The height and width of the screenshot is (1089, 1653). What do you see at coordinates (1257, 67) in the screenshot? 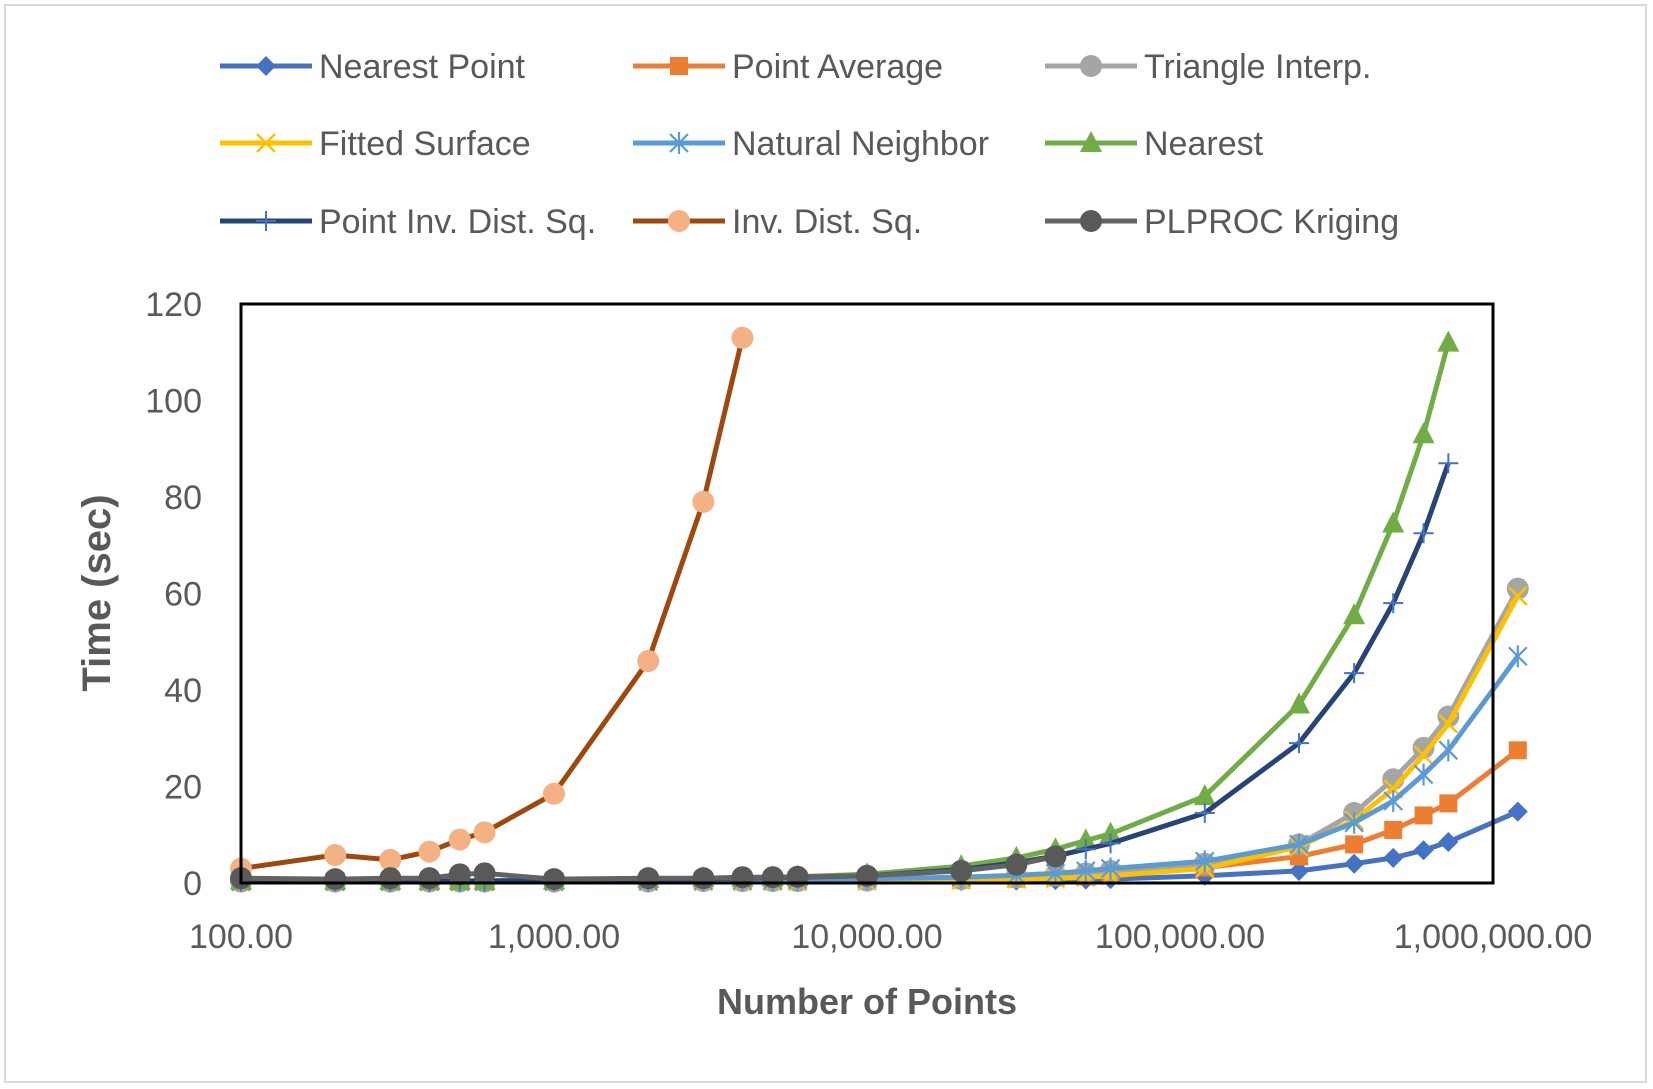
I see `legend-label: Triangle Interp.` at bounding box center [1257, 67].